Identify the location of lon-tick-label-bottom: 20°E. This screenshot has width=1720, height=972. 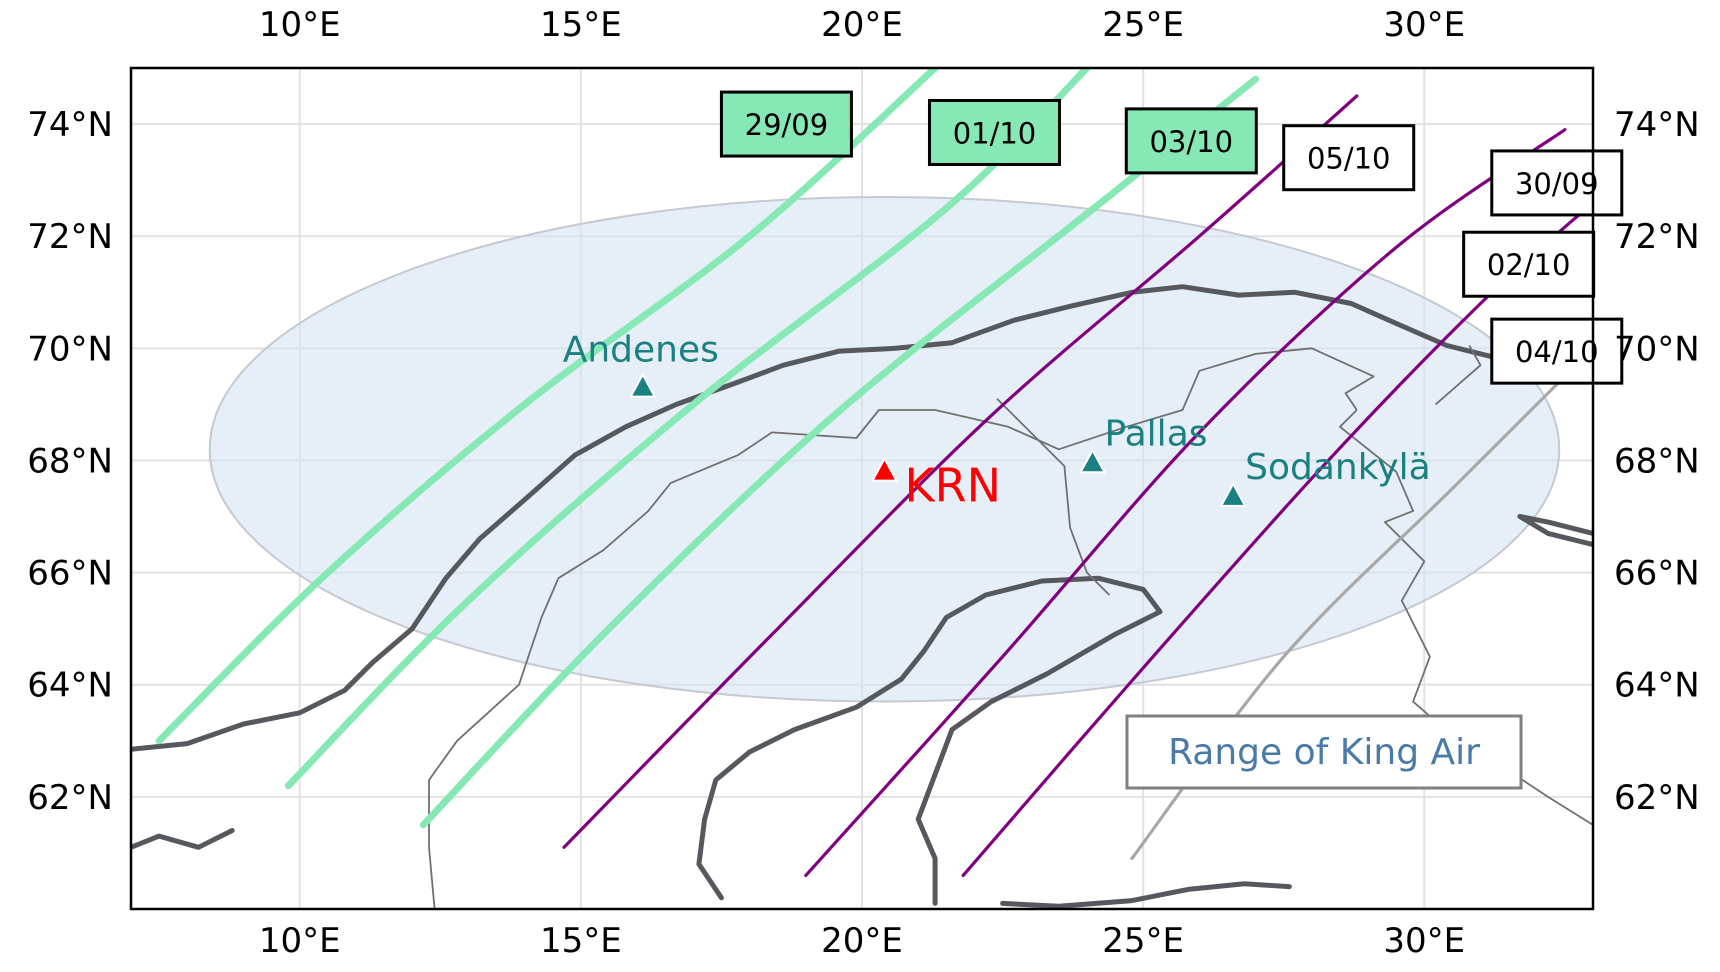
(862, 941).